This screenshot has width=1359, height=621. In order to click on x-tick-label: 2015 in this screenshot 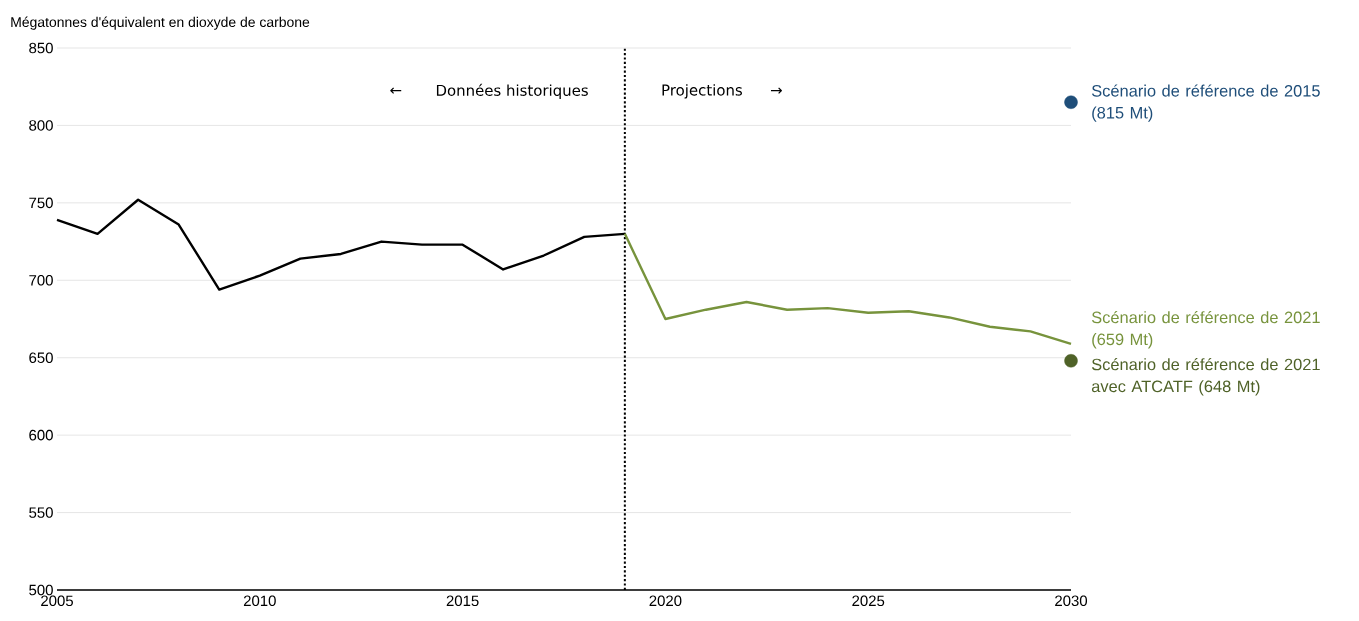, I will do `click(462, 601)`.